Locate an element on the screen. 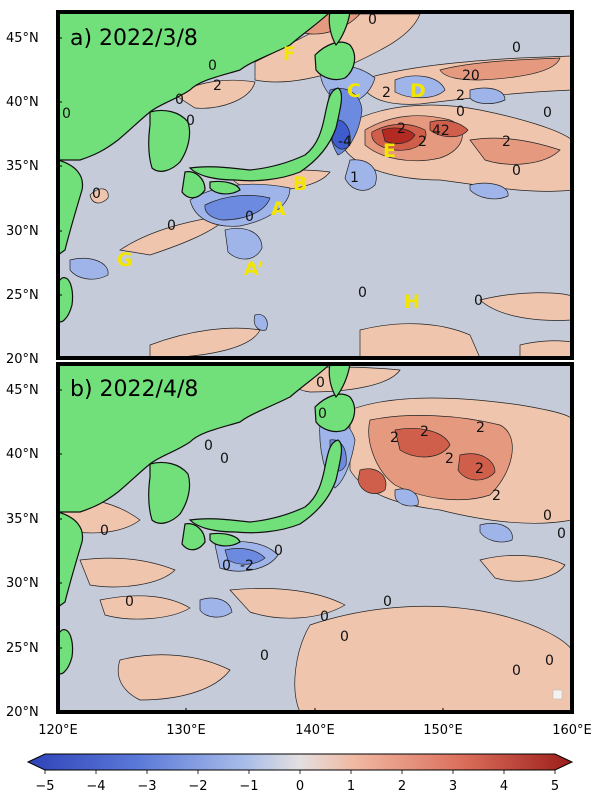 This screenshot has width=600, height=795. japan-honshu-b is located at coordinates (265, 486).